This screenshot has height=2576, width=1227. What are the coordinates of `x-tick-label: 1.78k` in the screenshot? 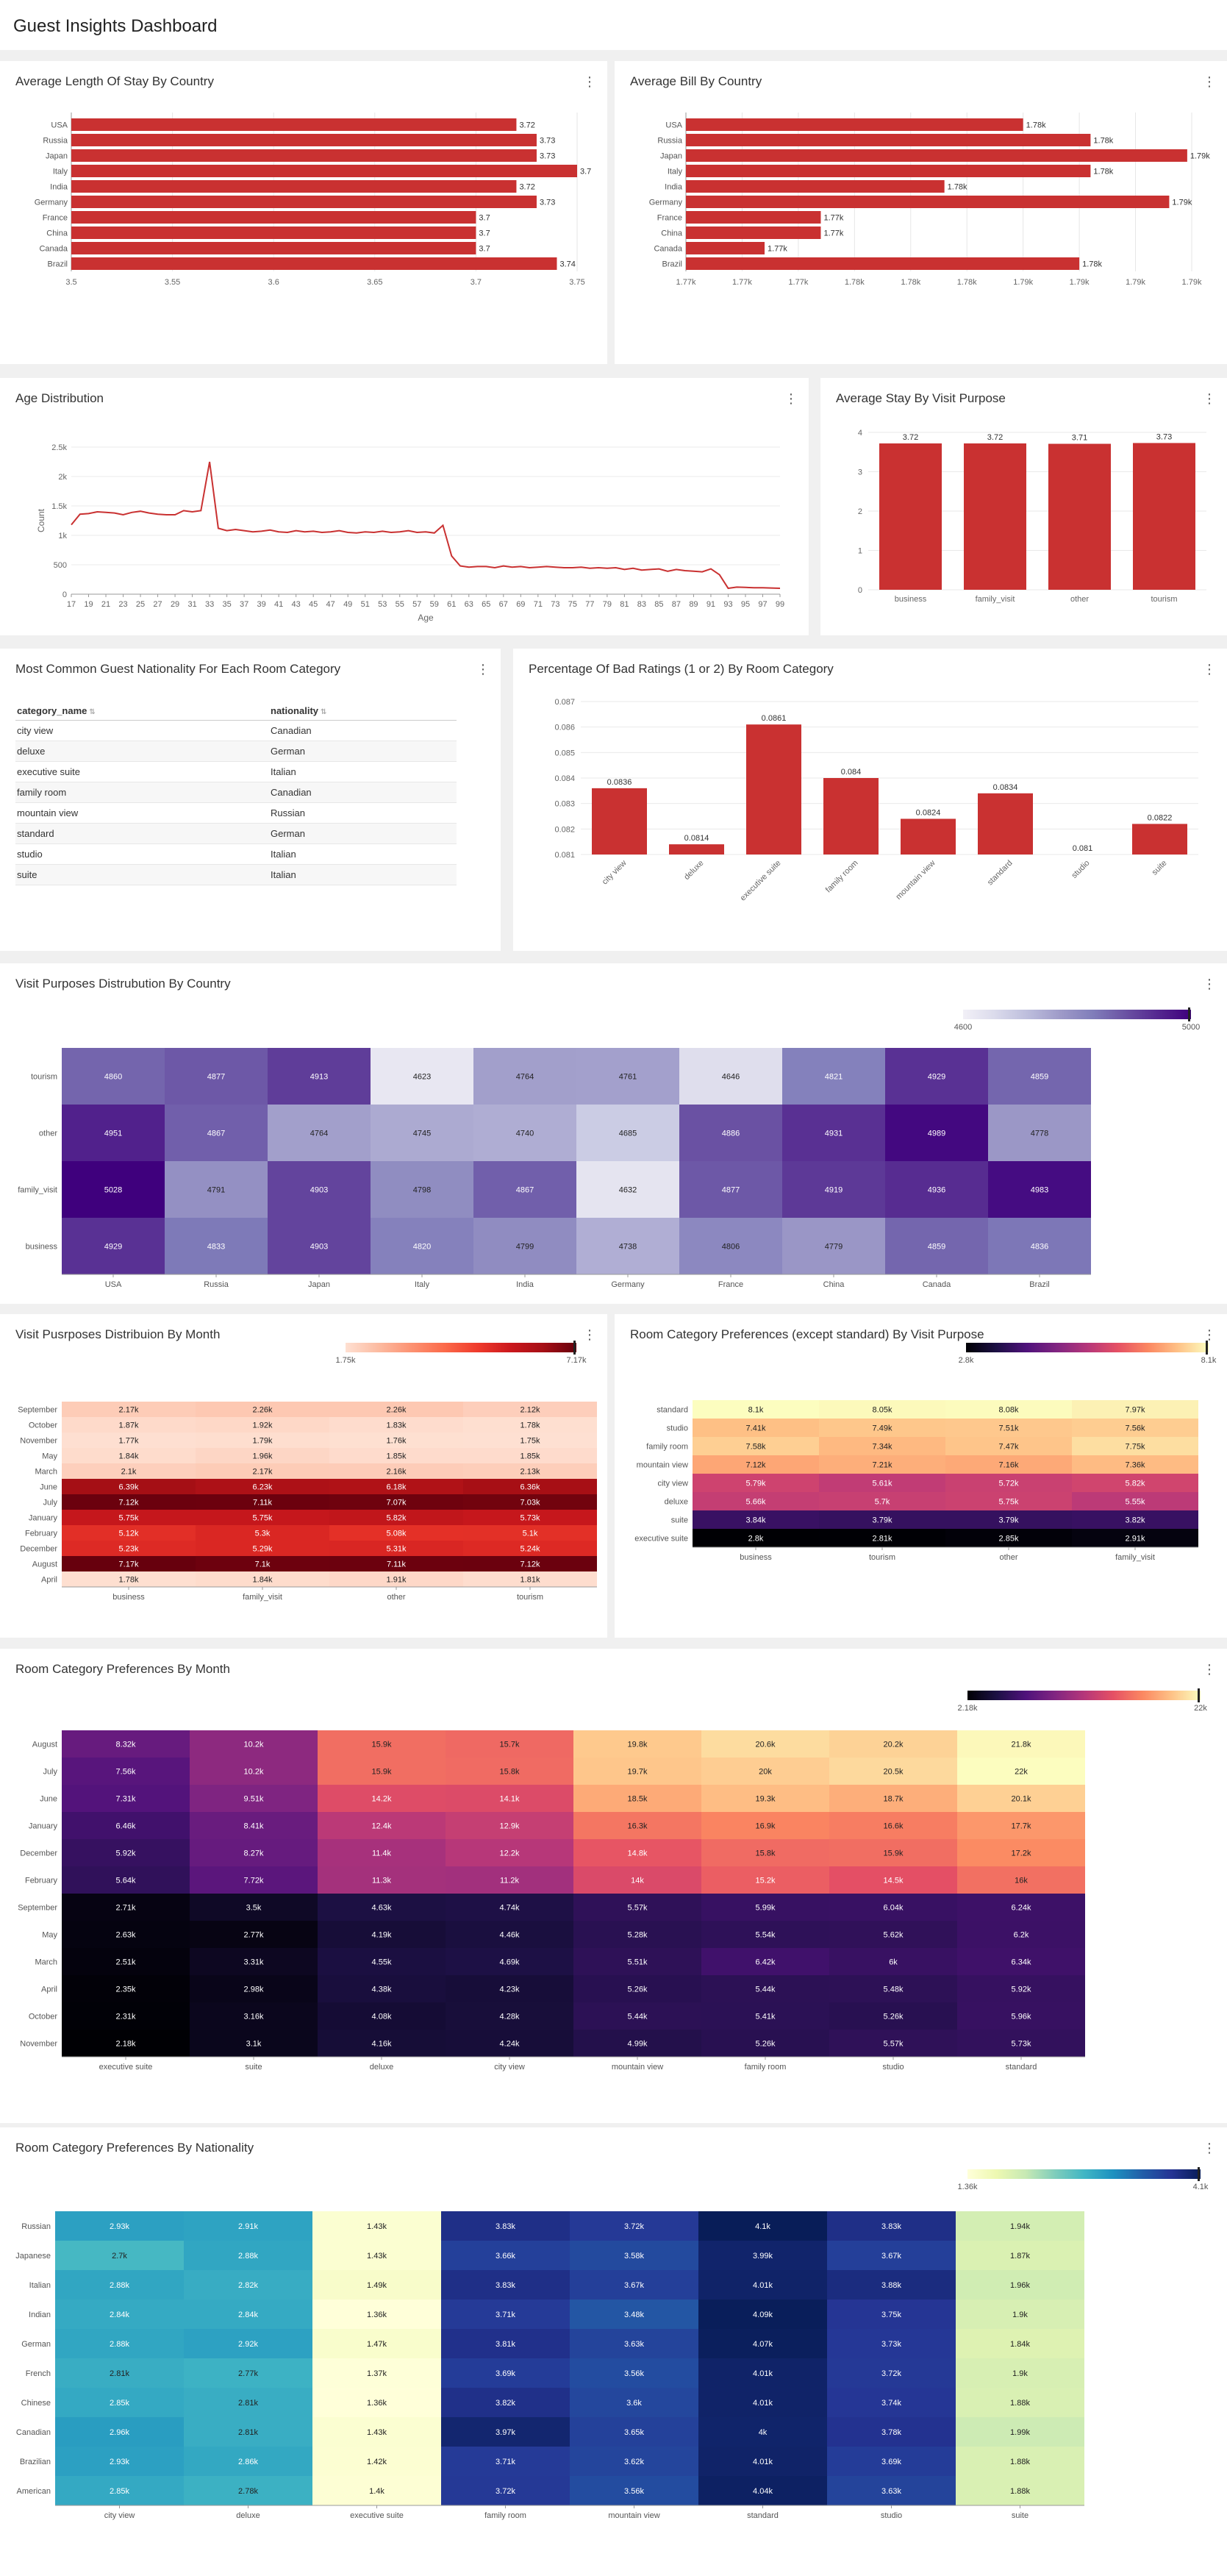 It's located at (967, 282).